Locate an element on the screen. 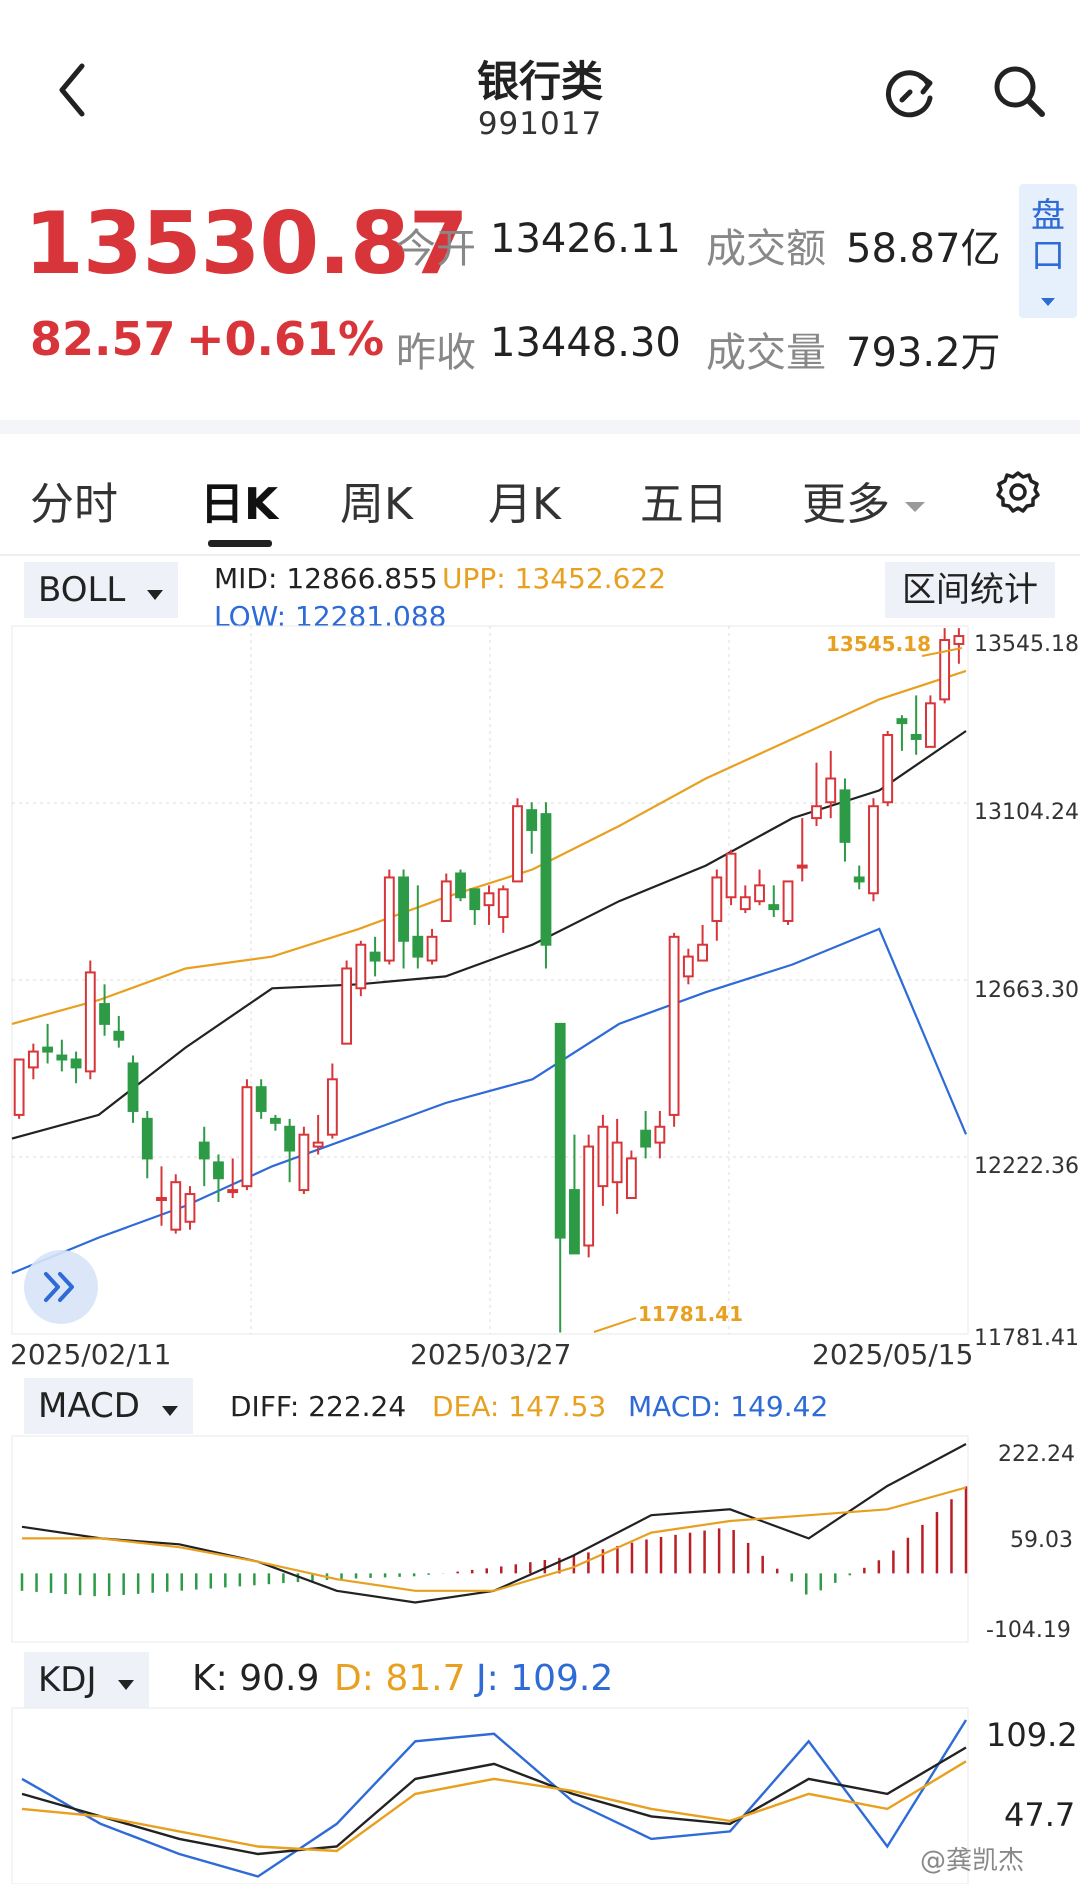 The image size is (1080, 1884). open-value: 13426.11 is located at coordinates (585, 239).